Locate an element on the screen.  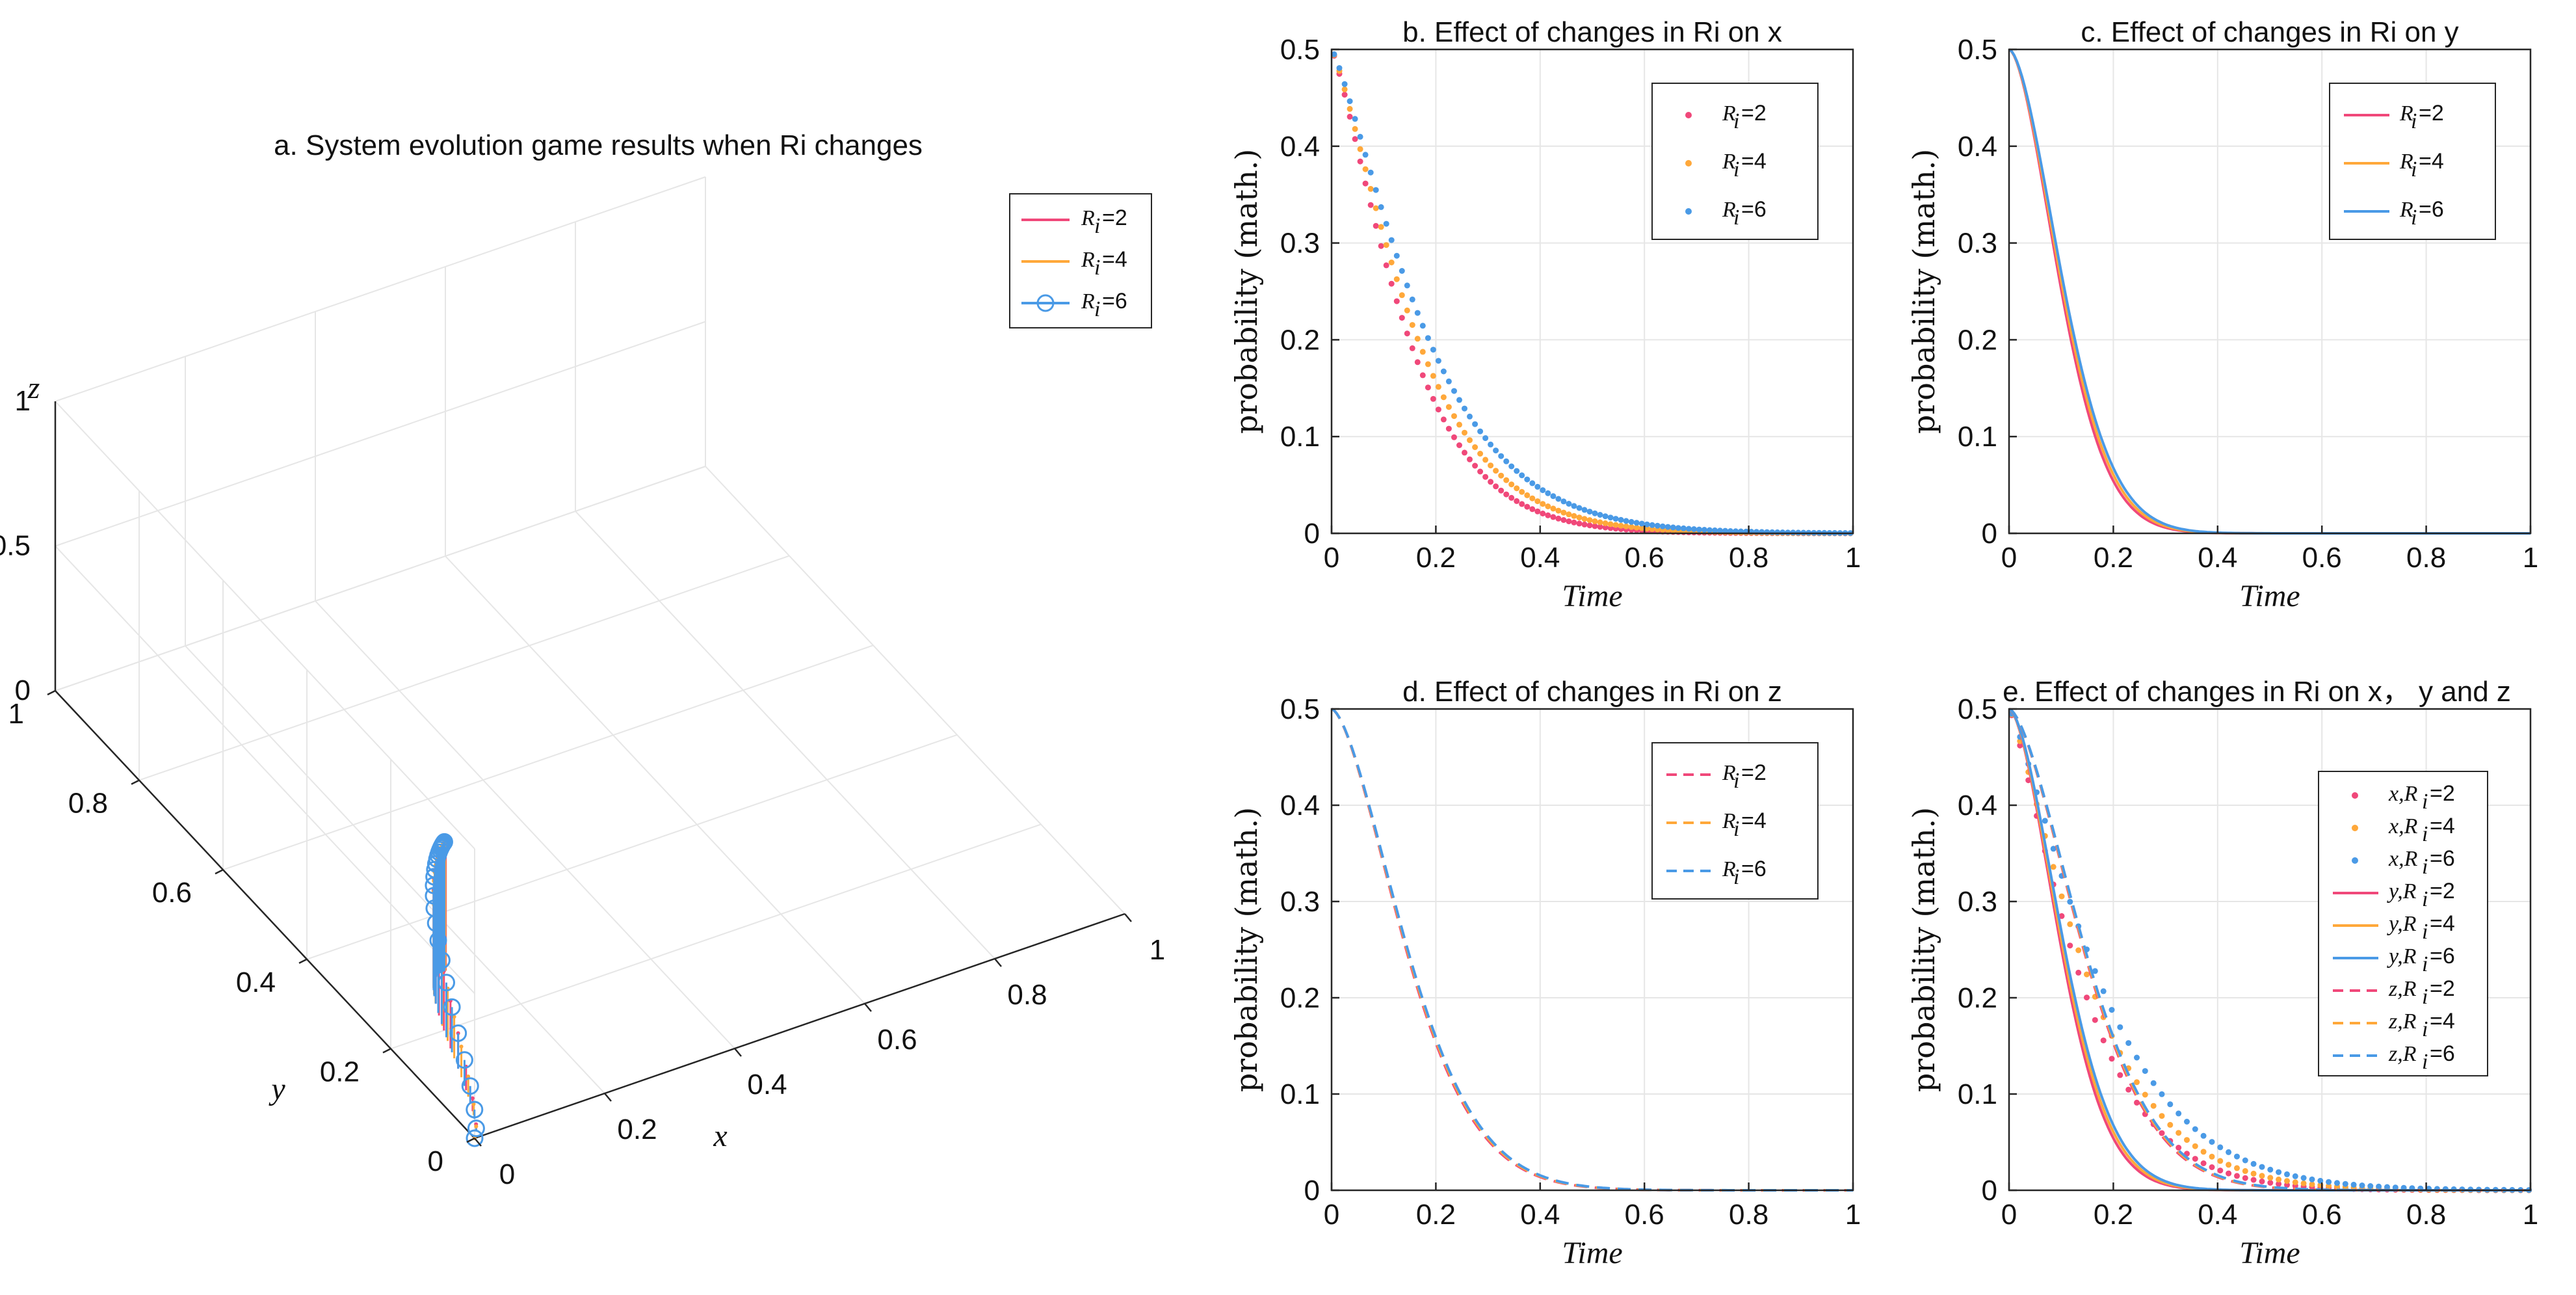
x-tick-label: 0.8 is located at coordinates (1027, 995).